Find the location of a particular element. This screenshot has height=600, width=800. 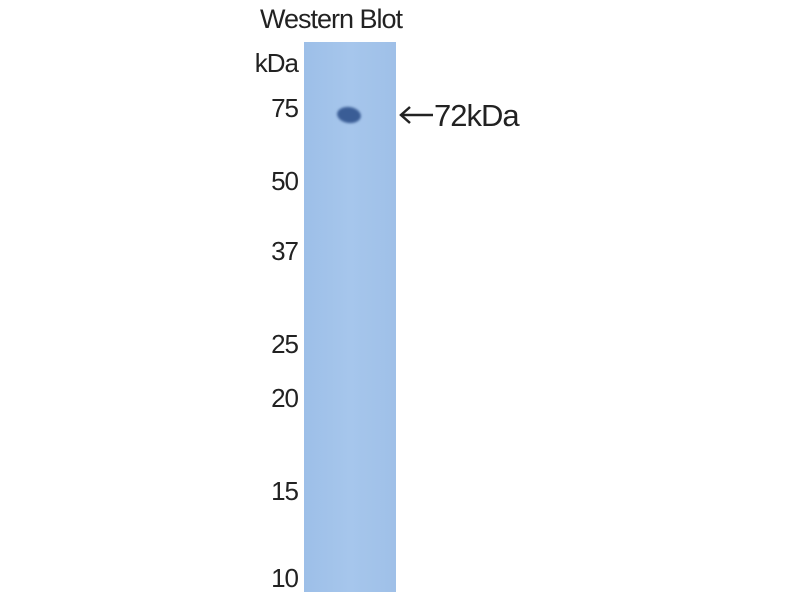

arrow-left-icon is located at coordinates (416, 115).